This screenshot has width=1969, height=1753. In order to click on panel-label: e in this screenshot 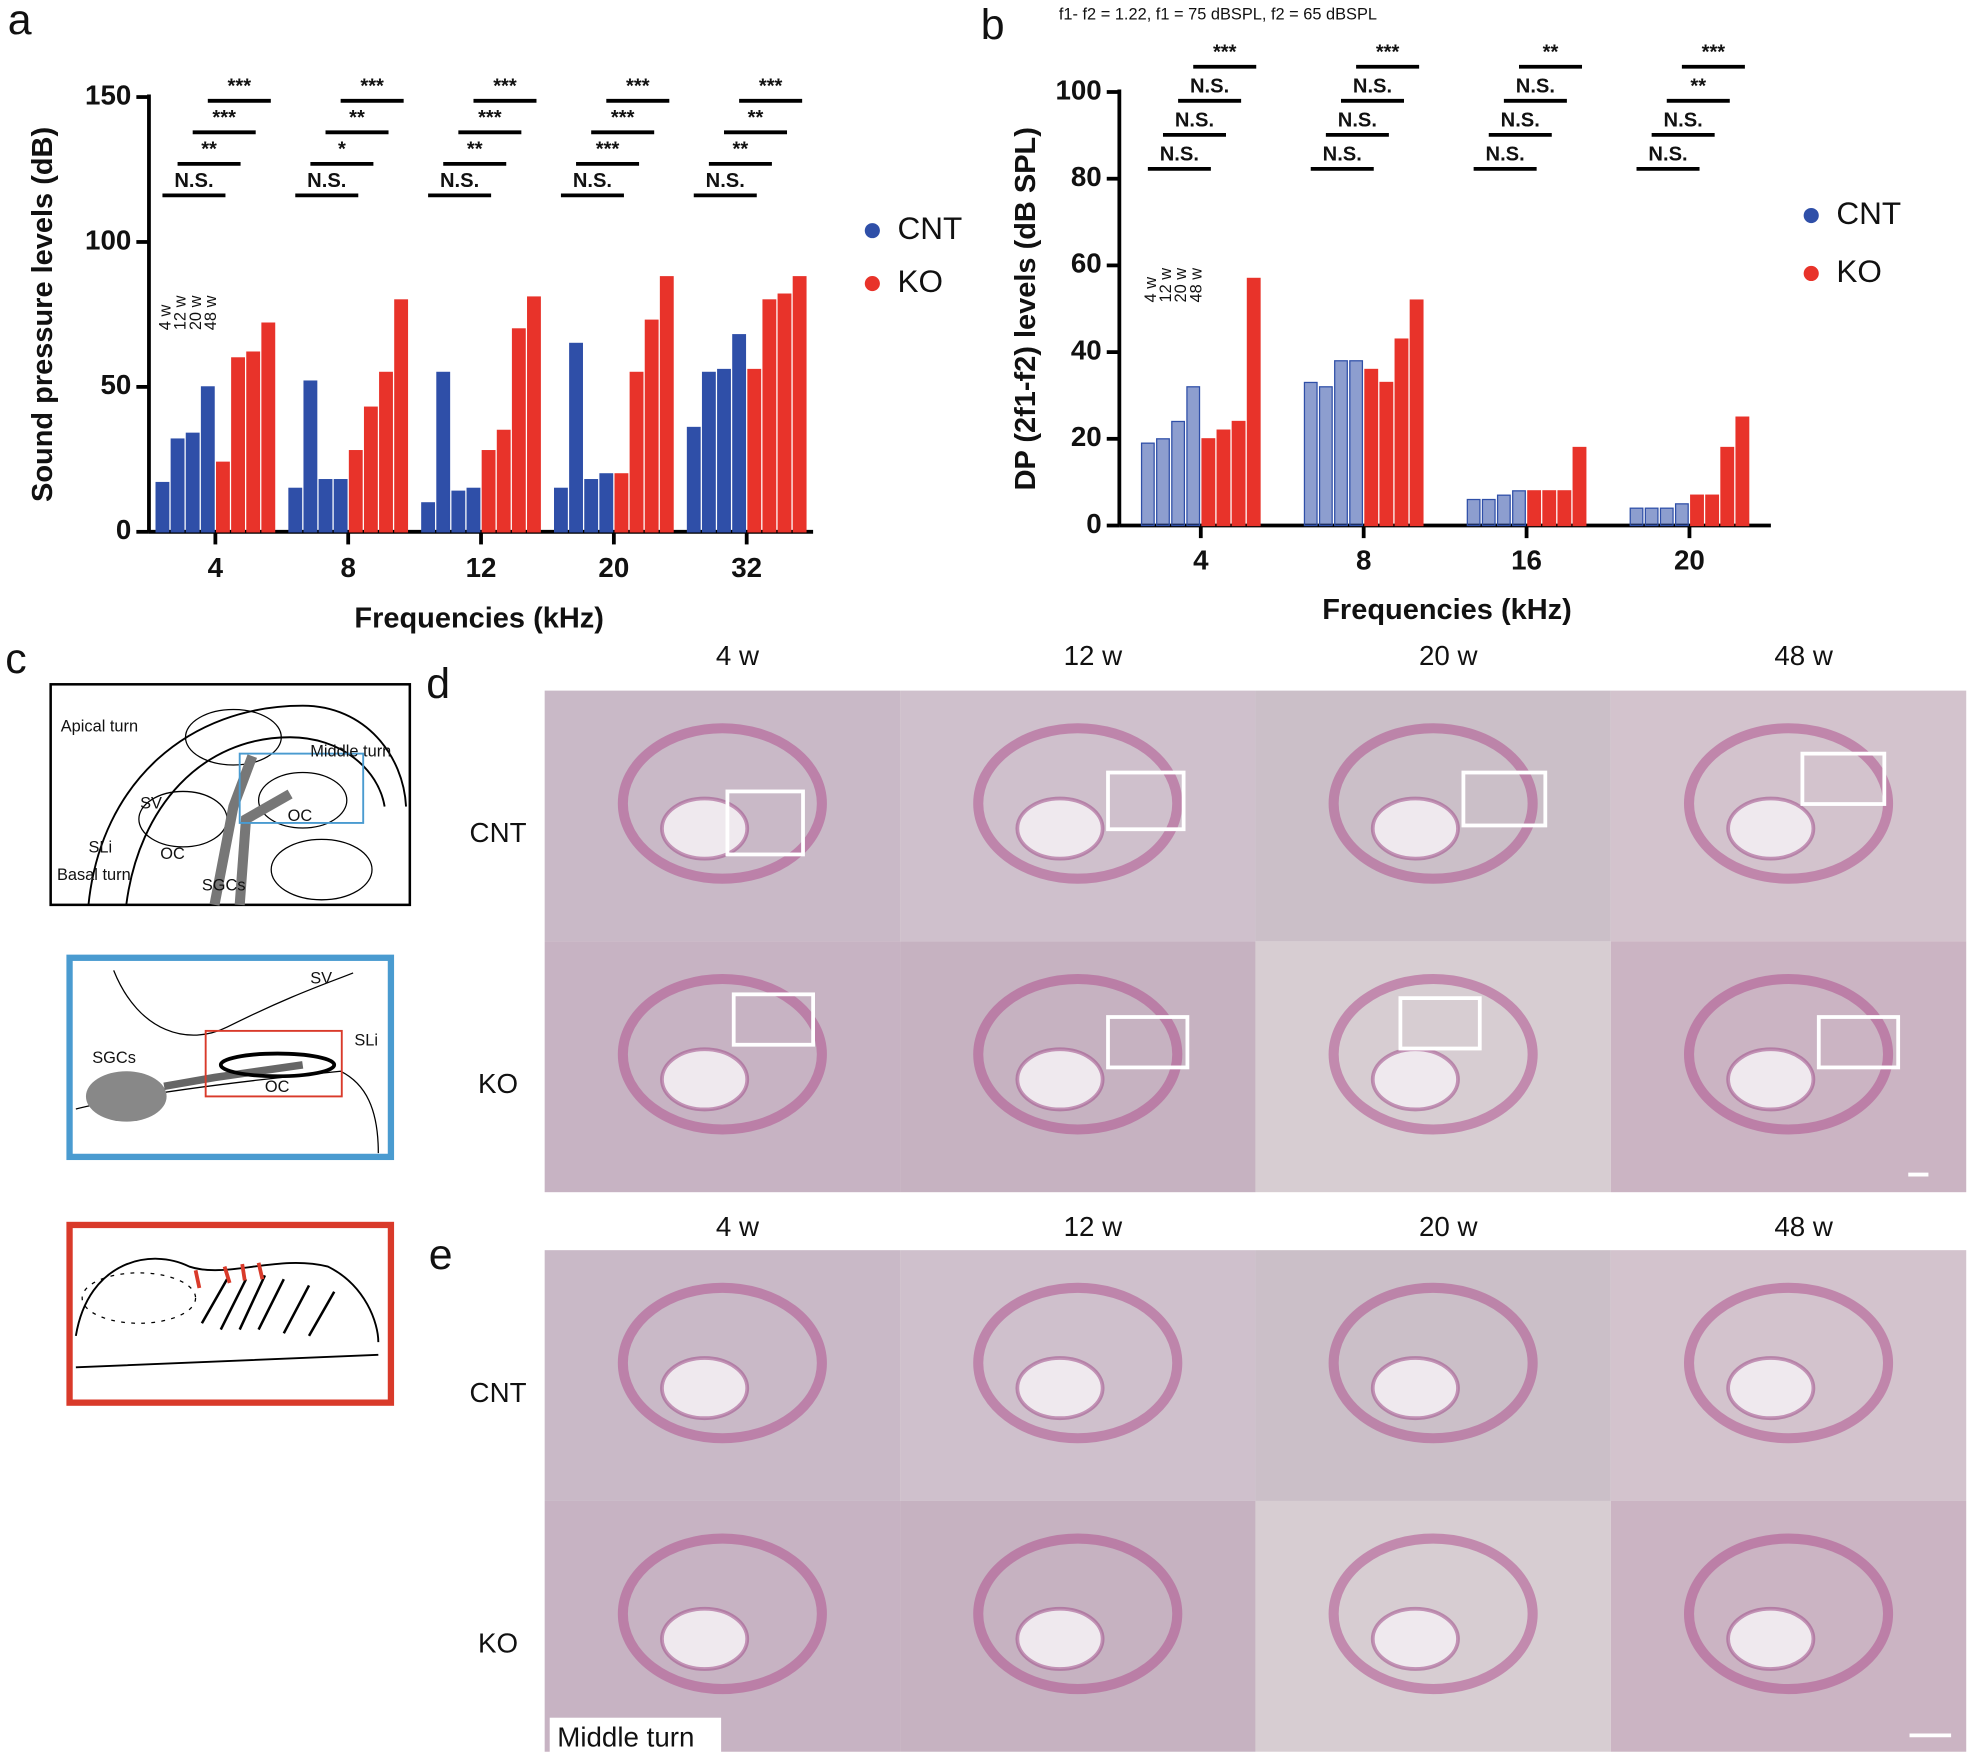, I will do `click(441, 1255)`.